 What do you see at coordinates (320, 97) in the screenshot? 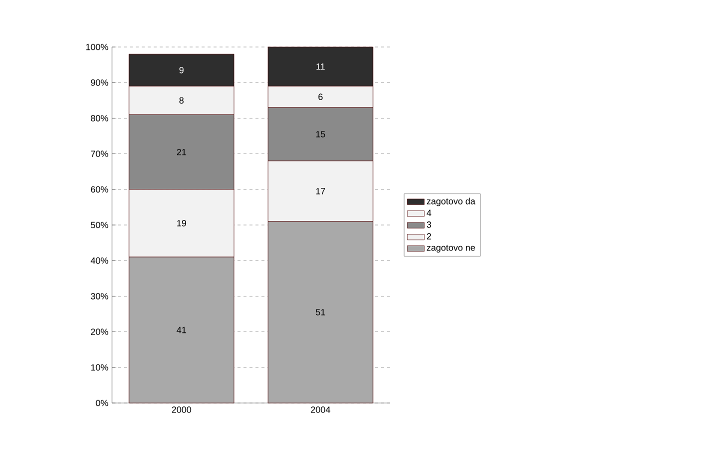
I see `data-label: 6` at bounding box center [320, 97].